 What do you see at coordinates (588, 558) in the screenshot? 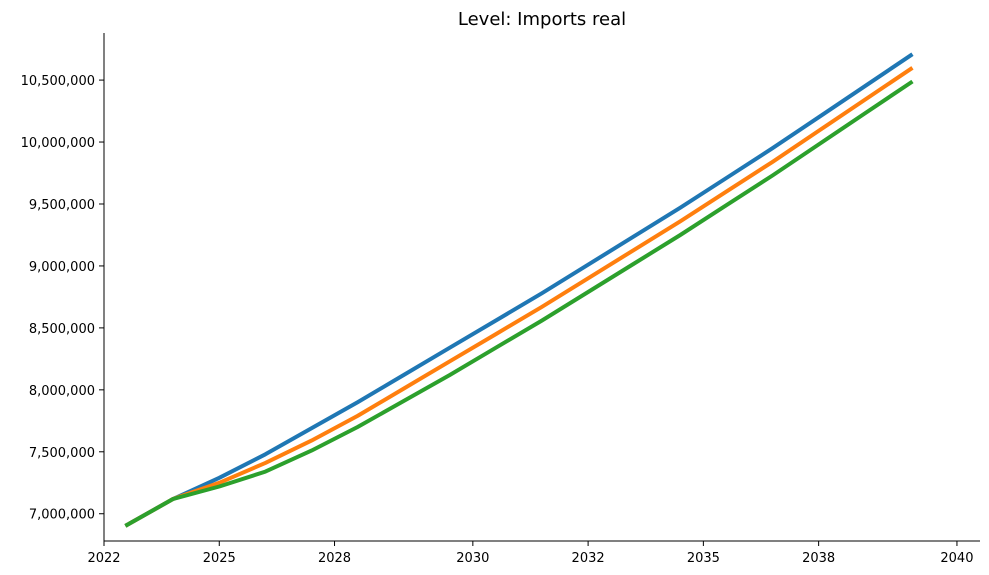
I see `x-tick-label: 2032` at bounding box center [588, 558].